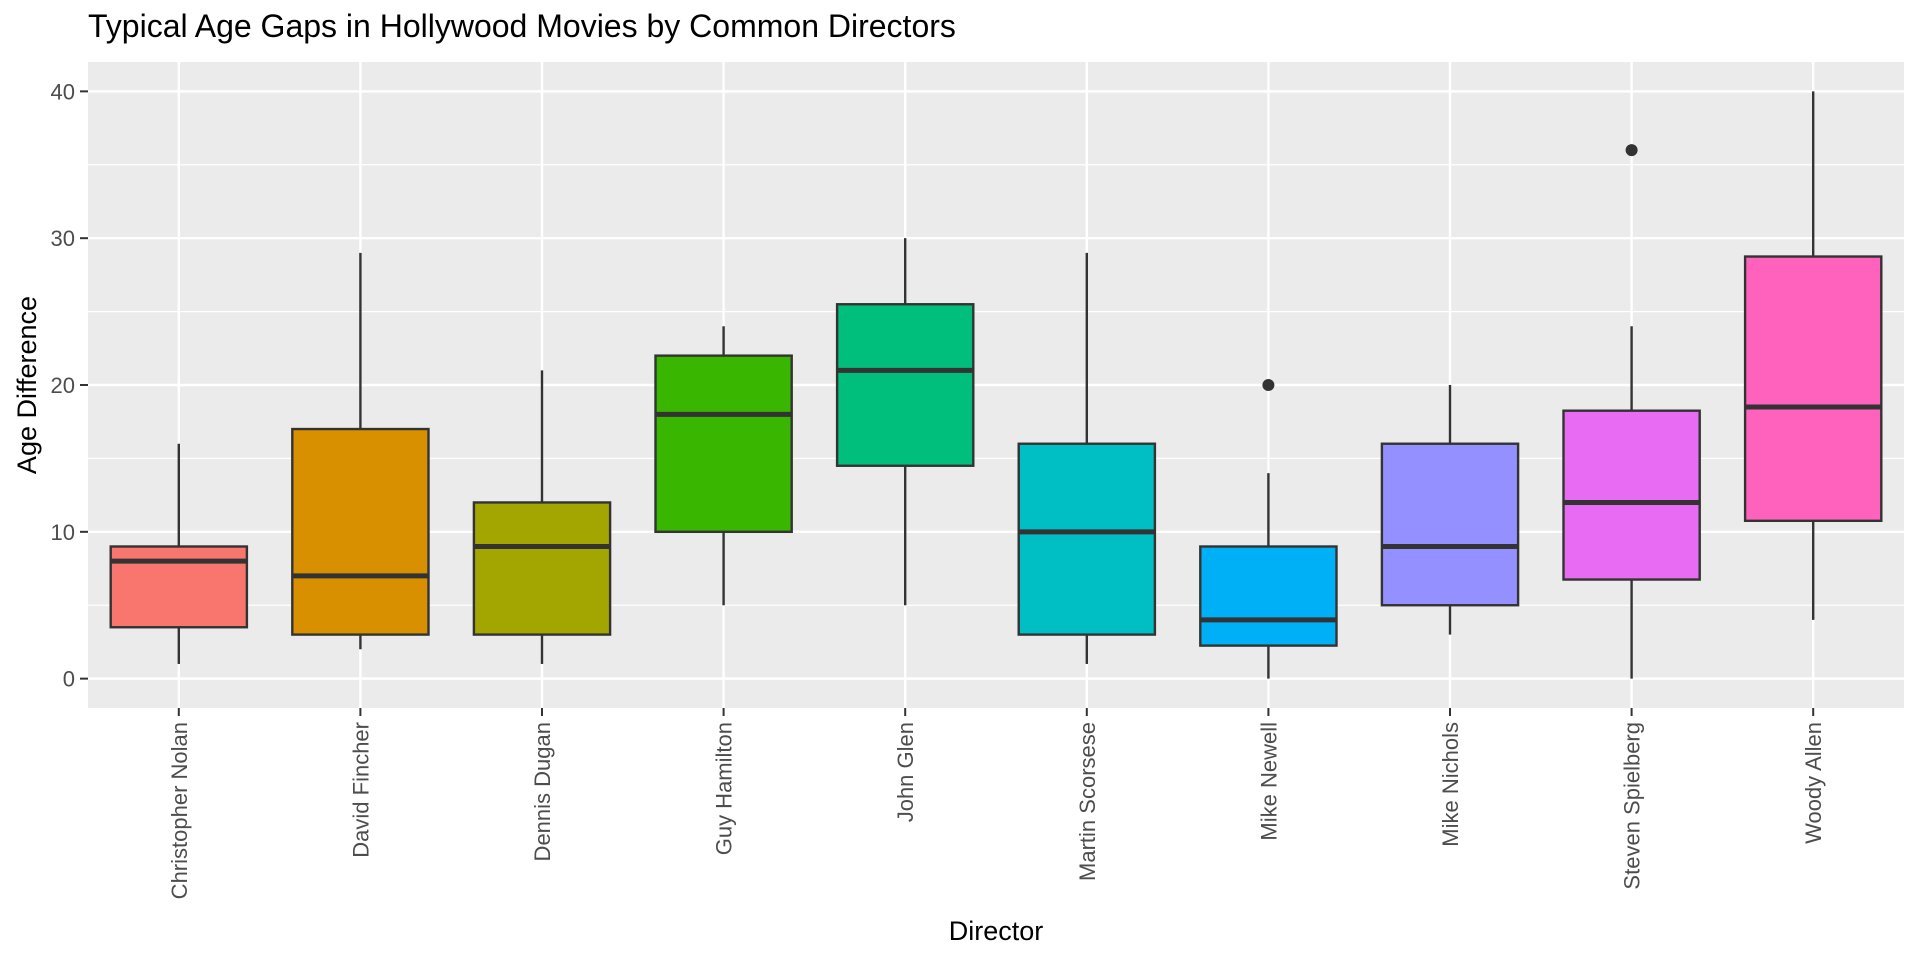  What do you see at coordinates (360, 790) in the screenshot?
I see `x-tick-label: David Fincher` at bounding box center [360, 790].